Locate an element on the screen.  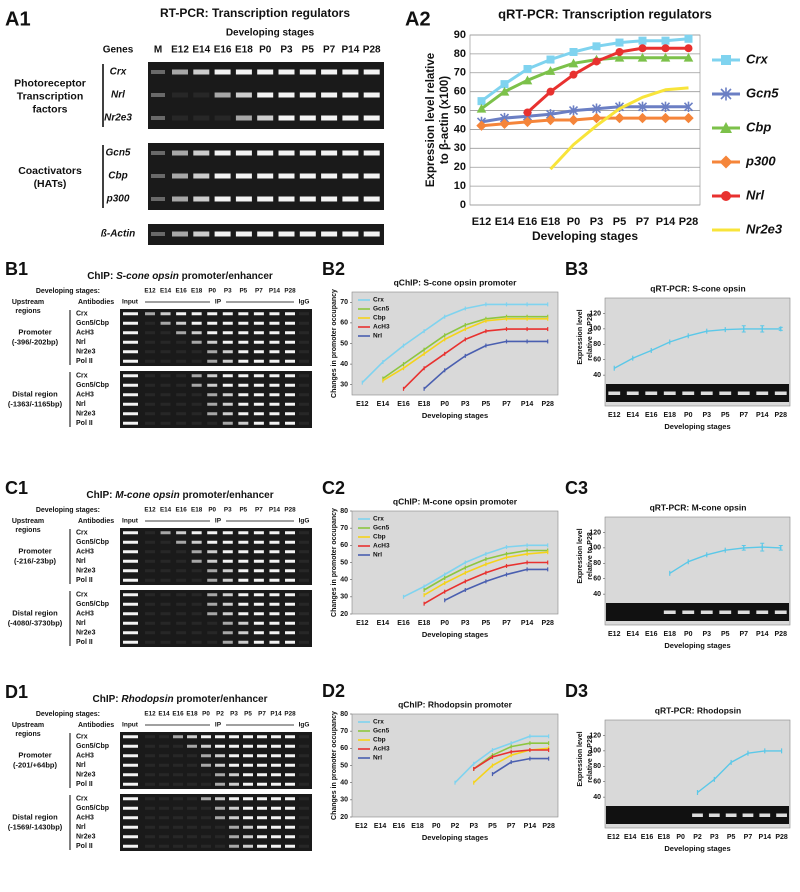
column-header: Upstream is located at coordinates (28, 725).